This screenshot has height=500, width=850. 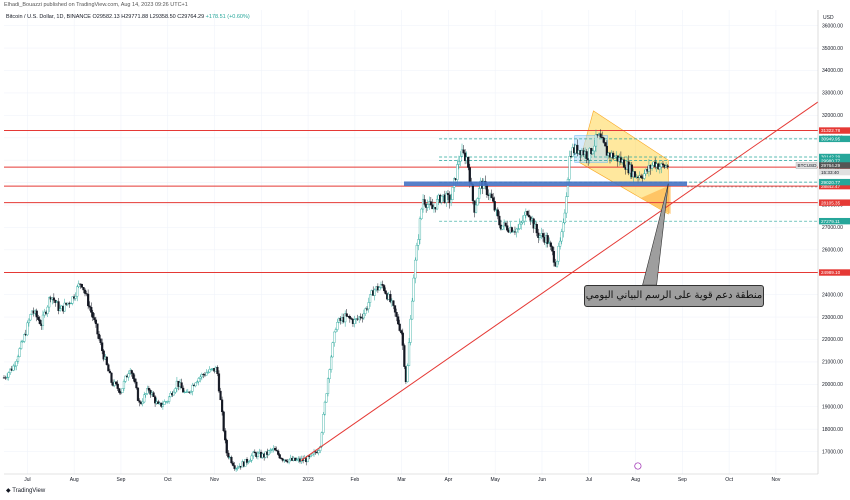 I want to click on y-tick-label: 34000.00, so click(x=832, y=71).